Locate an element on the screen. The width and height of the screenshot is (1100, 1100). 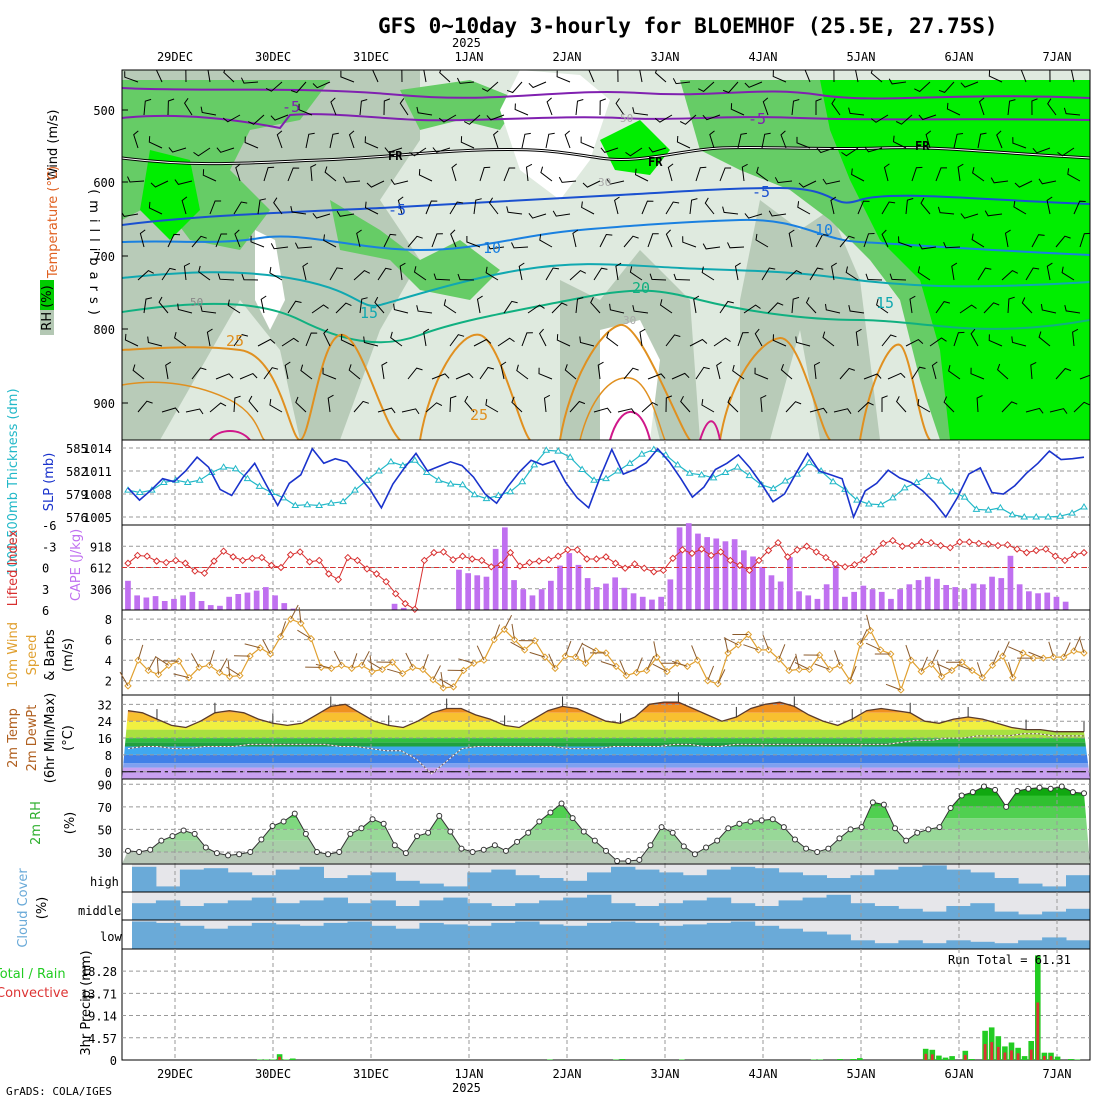
slp-tick: 1005 is located at coordinates (97, 518).